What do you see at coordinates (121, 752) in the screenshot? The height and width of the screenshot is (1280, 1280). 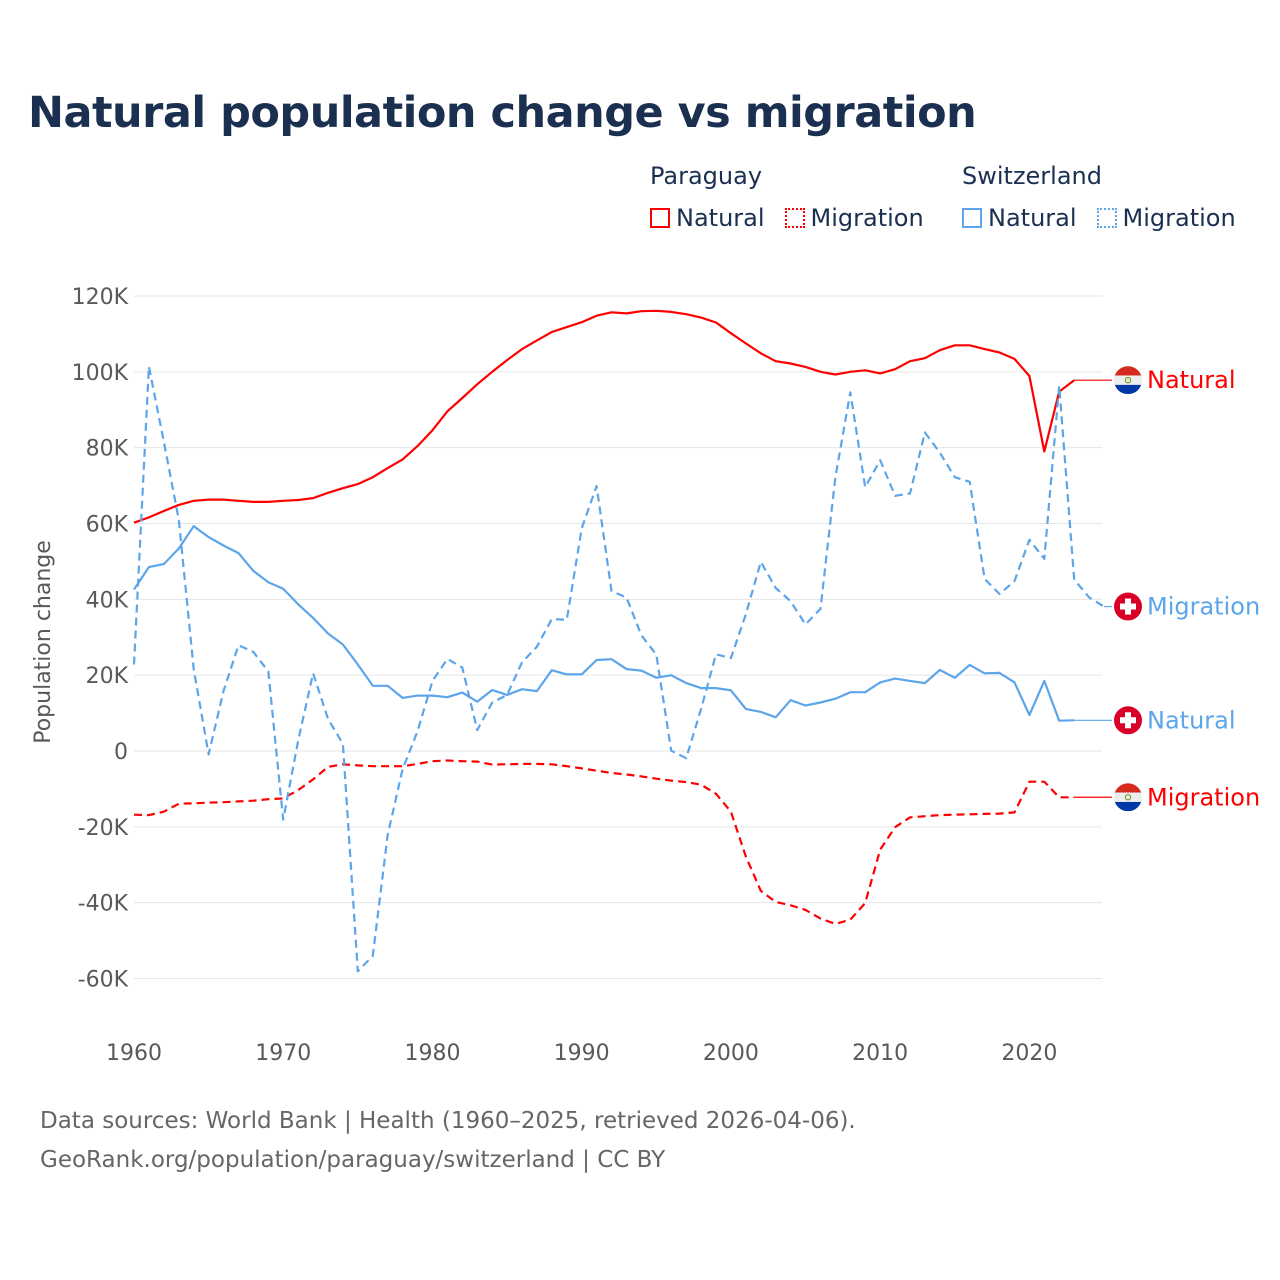 I see `y-tick-label: 0` at bounding box center [121, 752].